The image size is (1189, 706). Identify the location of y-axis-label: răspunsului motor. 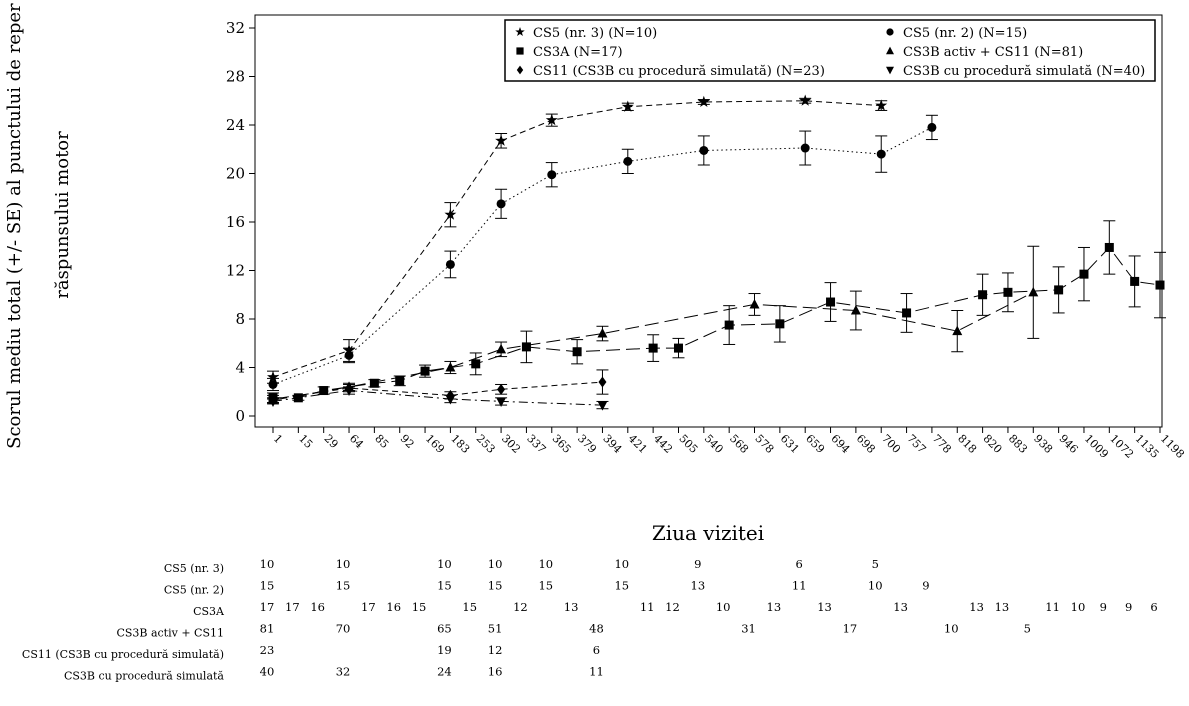
(62, 215).